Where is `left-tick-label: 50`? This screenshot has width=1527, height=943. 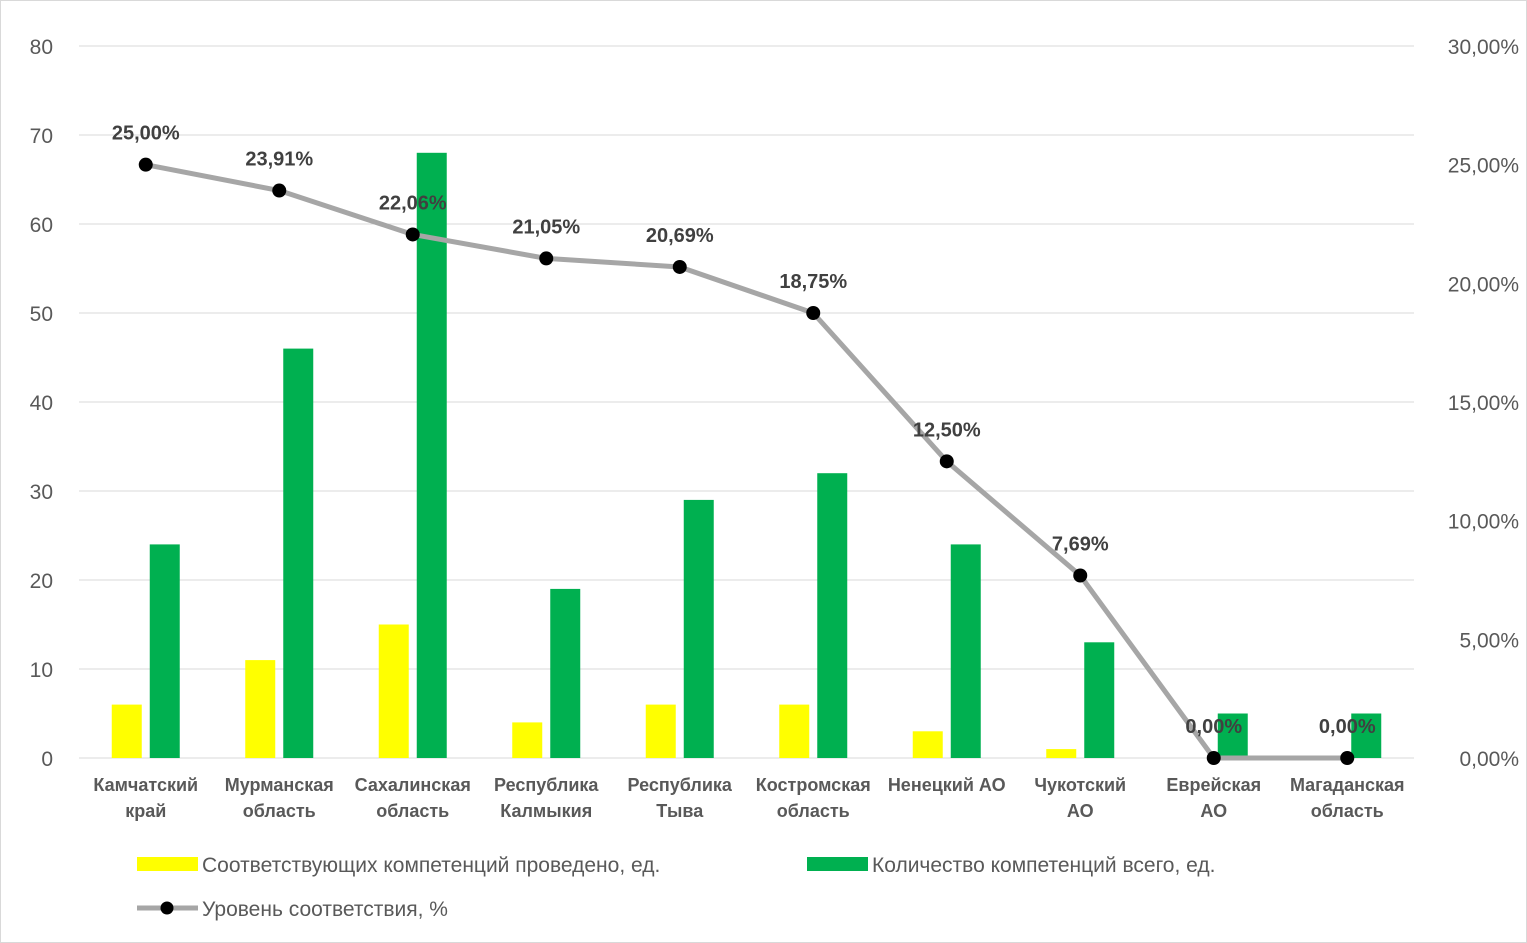
left-tick-label: 50 is located at coordinates (41, 314).